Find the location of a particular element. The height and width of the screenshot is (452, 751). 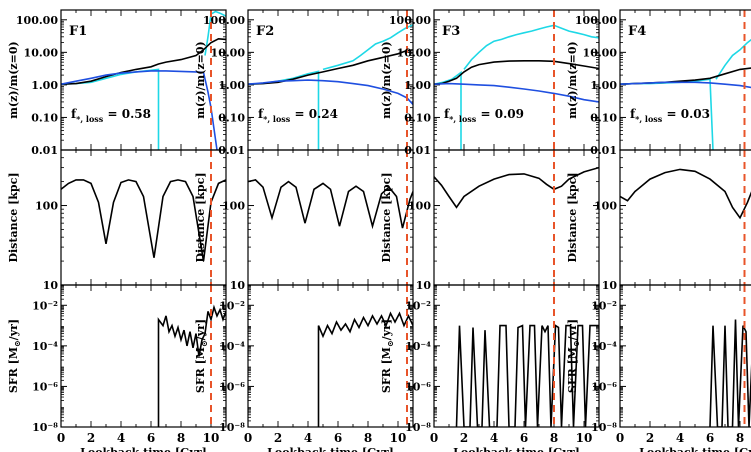

panel-title: F2 is located at coordinates (265, 31).